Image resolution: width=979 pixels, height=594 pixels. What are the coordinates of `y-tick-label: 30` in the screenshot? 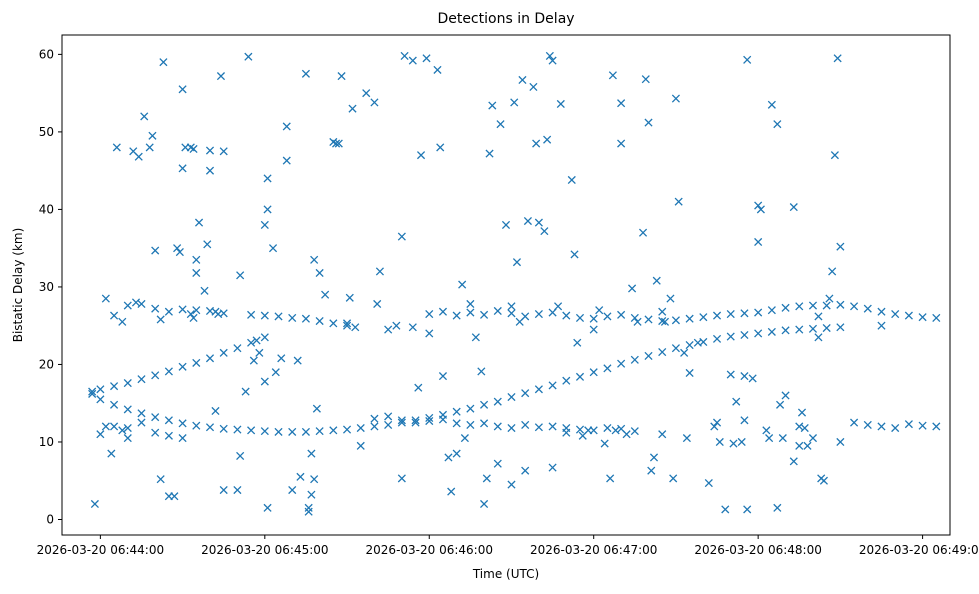 It's located at (46, 287).